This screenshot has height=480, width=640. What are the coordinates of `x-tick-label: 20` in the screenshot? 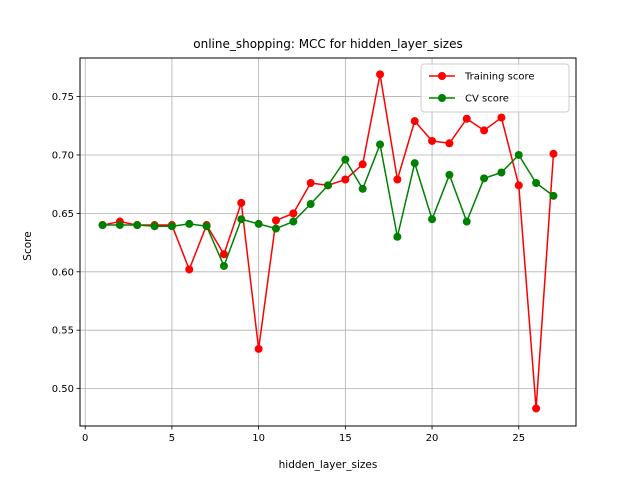 It's located at (432, 438).